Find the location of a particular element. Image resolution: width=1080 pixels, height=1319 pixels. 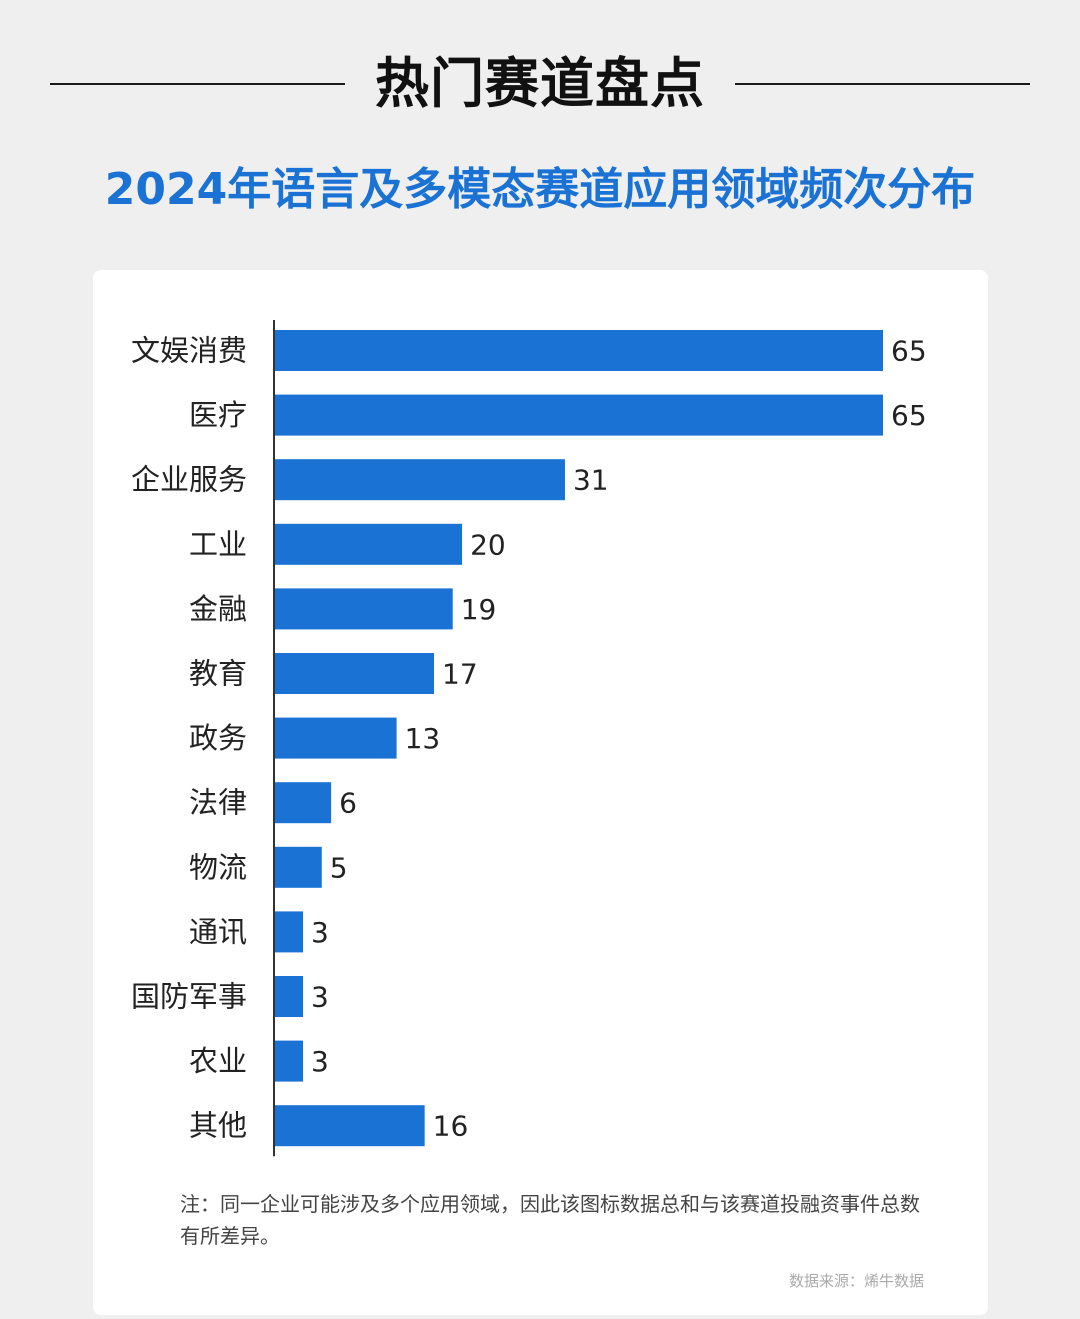

category-label: 工业 is located at coordinates (218, 544).